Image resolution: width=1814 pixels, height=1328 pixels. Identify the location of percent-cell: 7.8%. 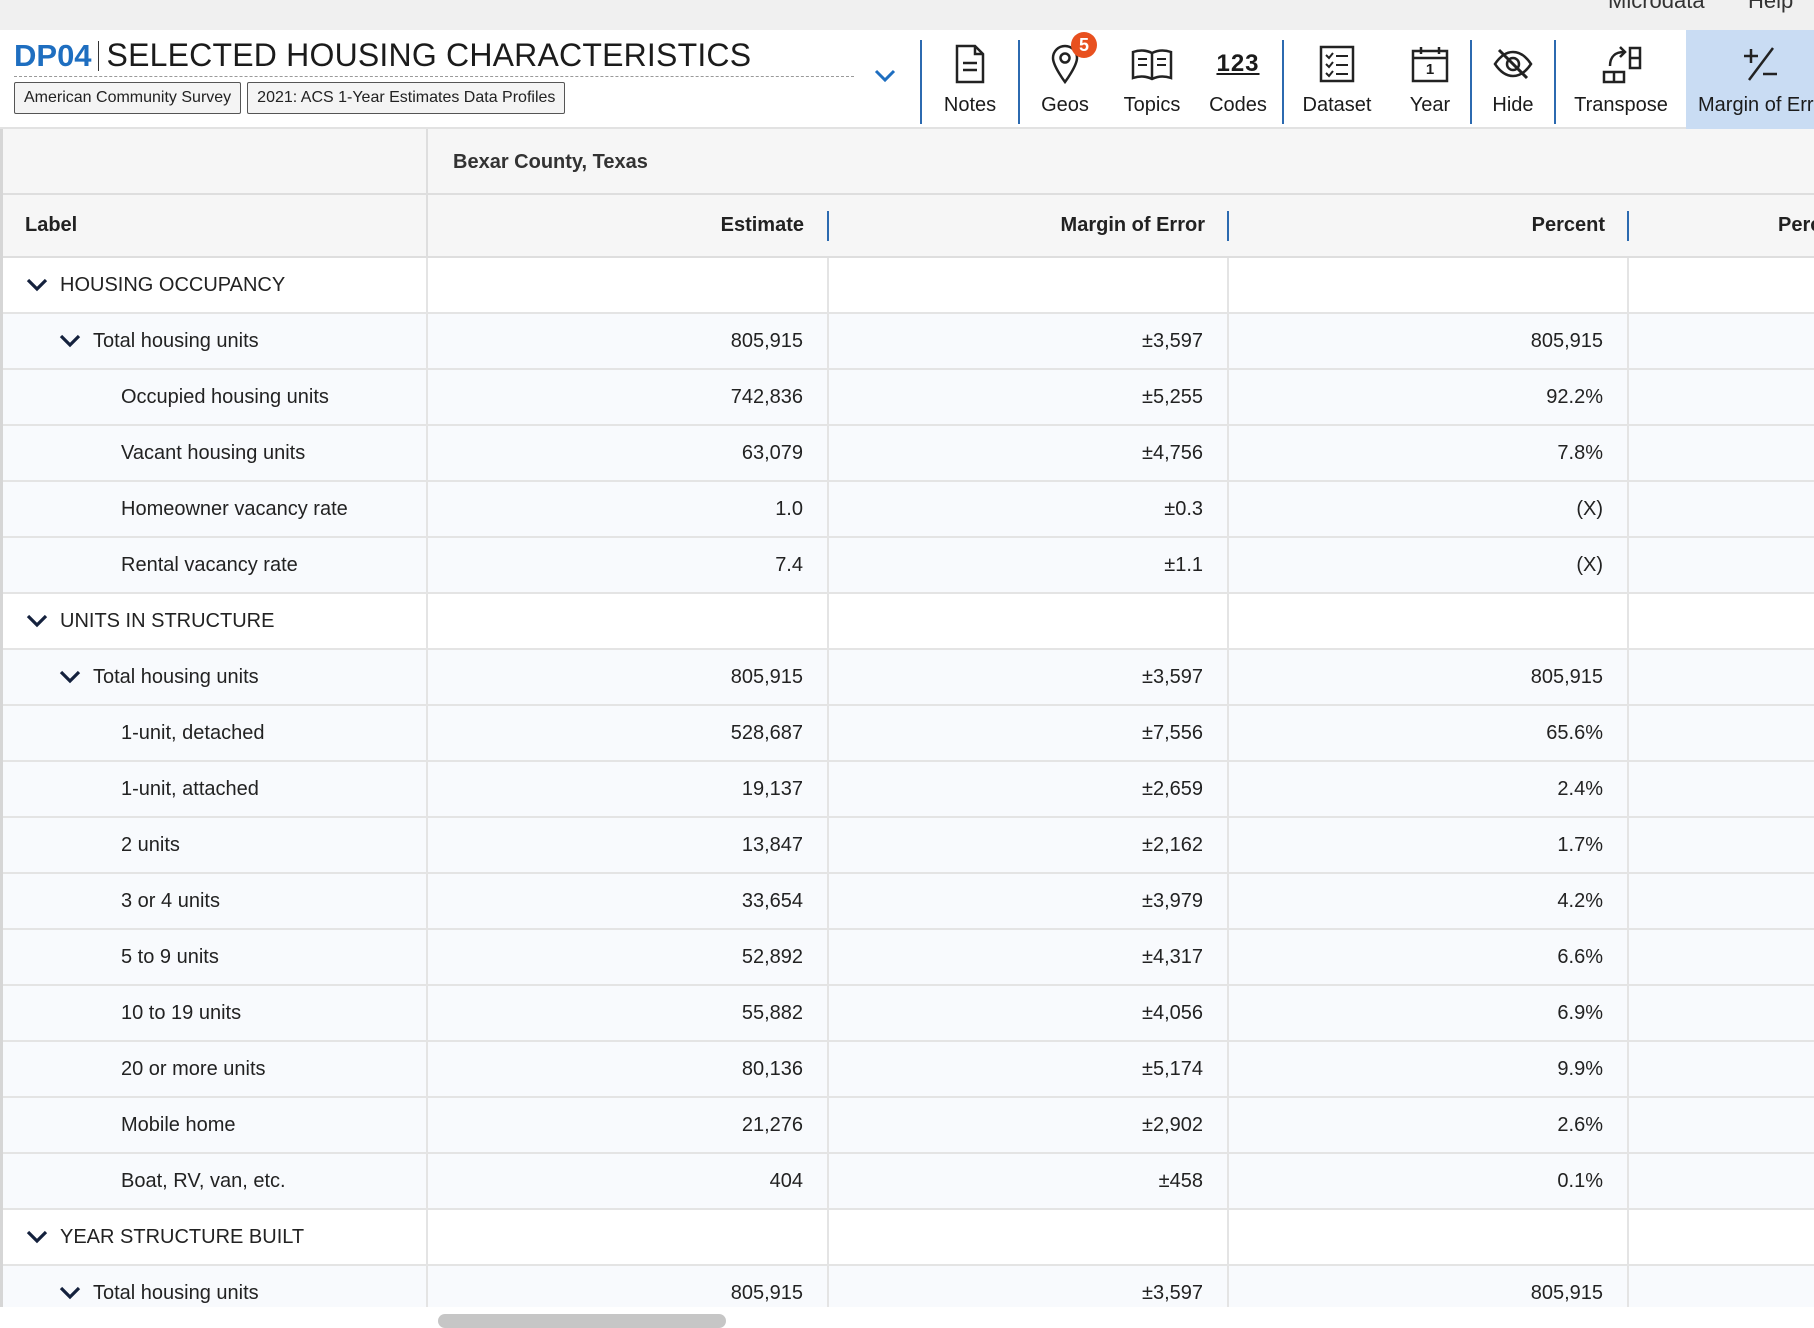
(1429, 453).